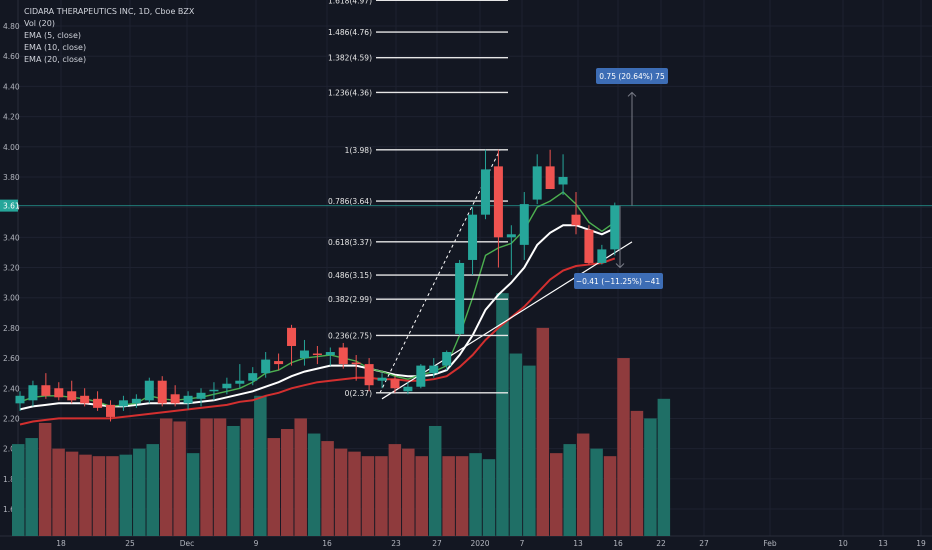  Describe the element at coordinates (11, 509) in the screenshot. I see `price-tick-label: 1.60` at that location.